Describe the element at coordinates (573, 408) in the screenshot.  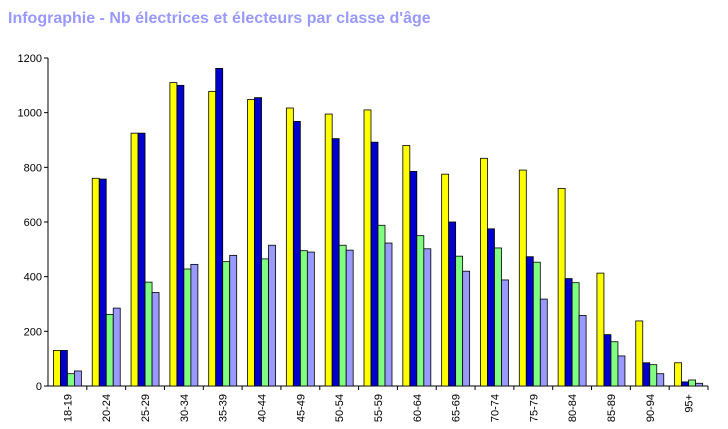
I see `x-tick-label: 80-84` at that location.